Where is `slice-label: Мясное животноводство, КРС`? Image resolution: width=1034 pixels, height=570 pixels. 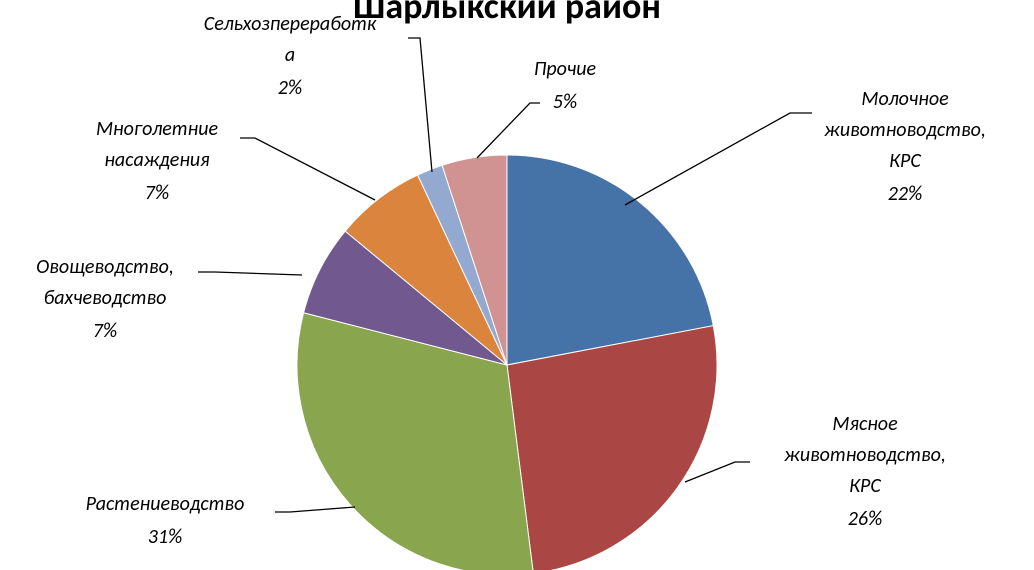 slice-label: Мясное животноводство, КРС is located at coordinates (865, 455).